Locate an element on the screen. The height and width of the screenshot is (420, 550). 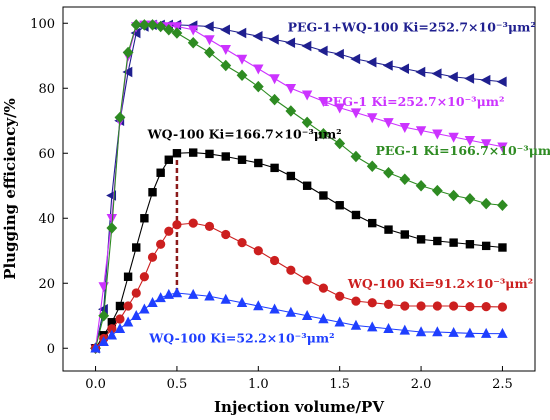
y-axis-title: Plugging efficiency/% is located at coordinates (10, 189).